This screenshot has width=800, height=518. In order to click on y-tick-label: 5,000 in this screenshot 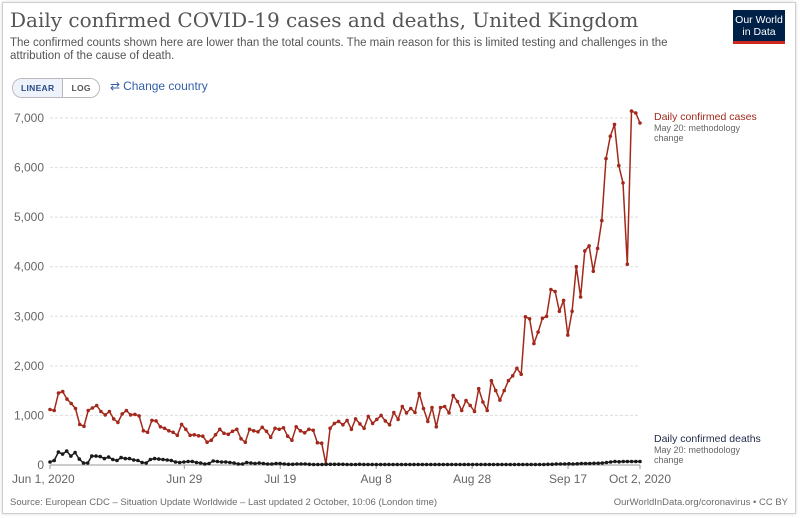, I will do `click(29, 217)`.